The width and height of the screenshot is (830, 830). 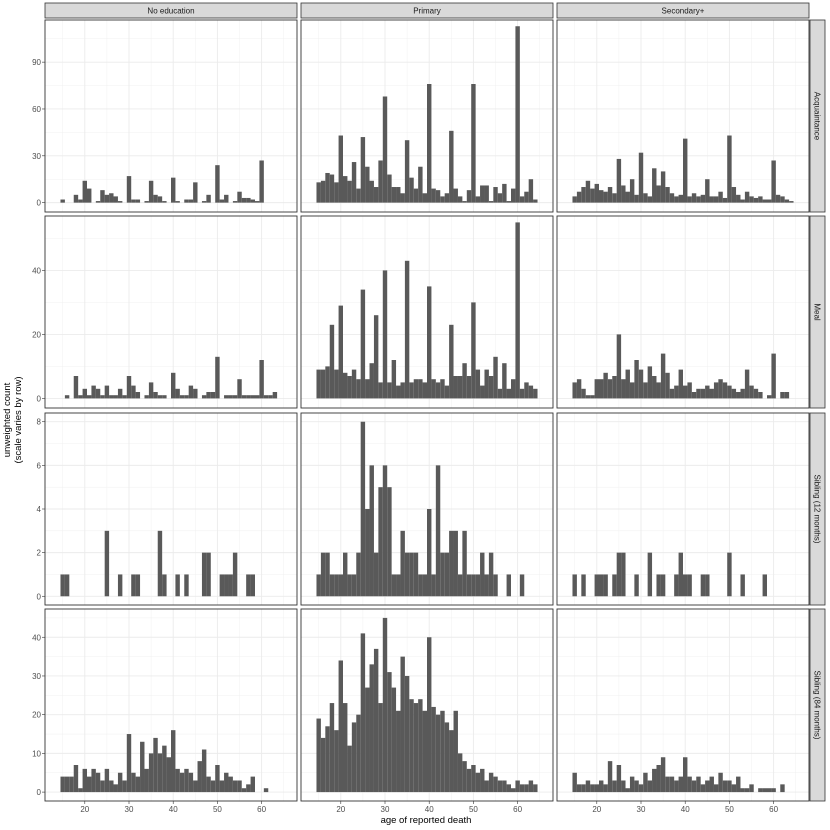 I want to click on y-tick-label: 4, so click(x=39, y=509).